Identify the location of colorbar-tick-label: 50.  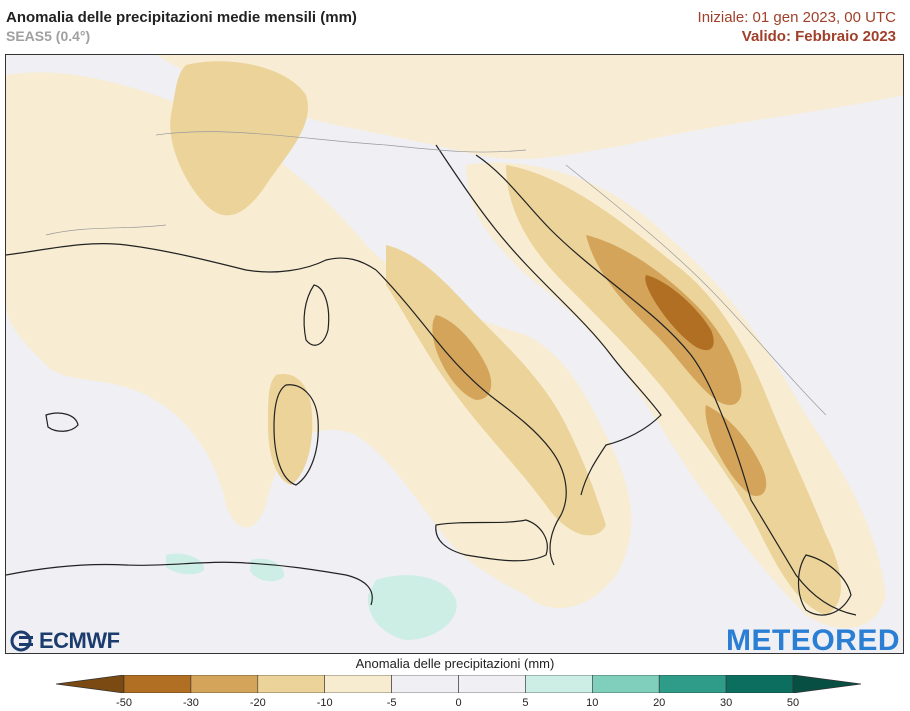
(793, 703).